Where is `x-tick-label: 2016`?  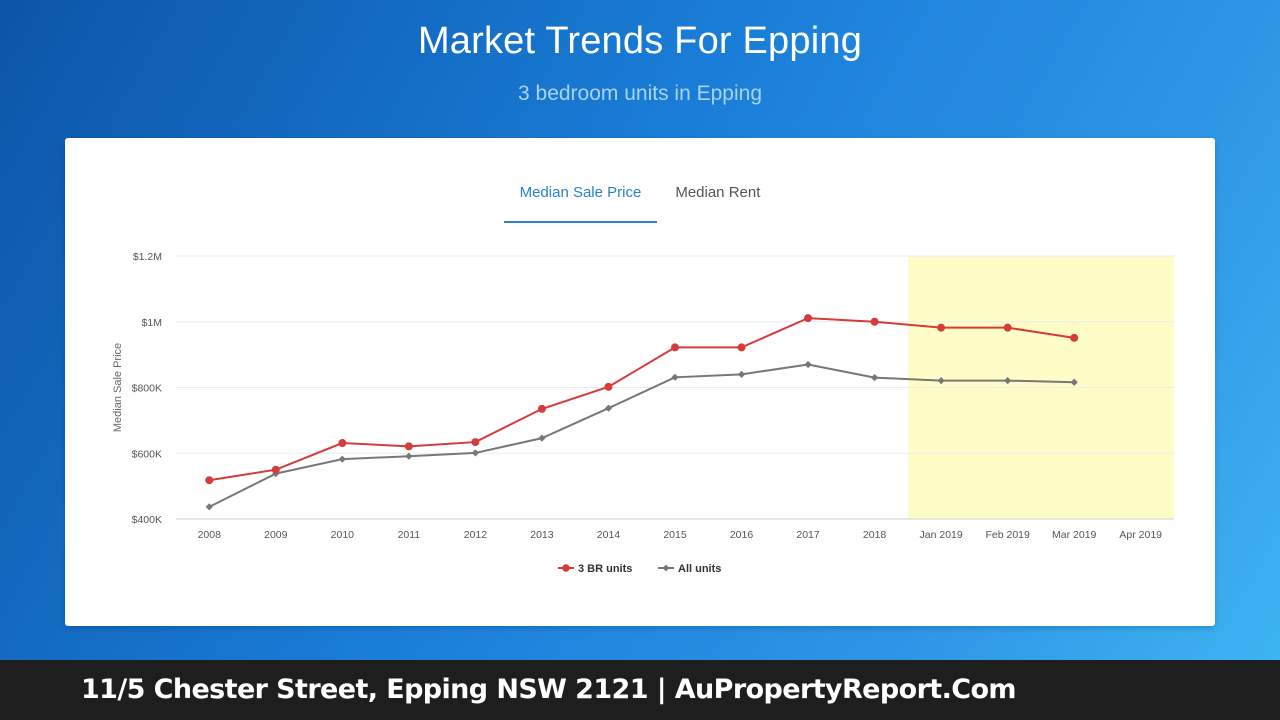
x-tick-label: 2016 is located at coordinates (742, 535).